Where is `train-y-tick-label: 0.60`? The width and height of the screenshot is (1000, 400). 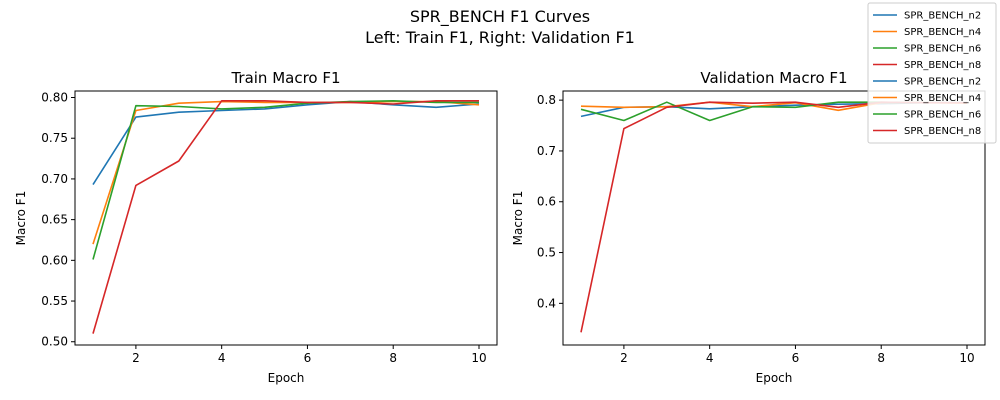 train-y-tick-label: 0.60 is located at coordinates (54, 260).